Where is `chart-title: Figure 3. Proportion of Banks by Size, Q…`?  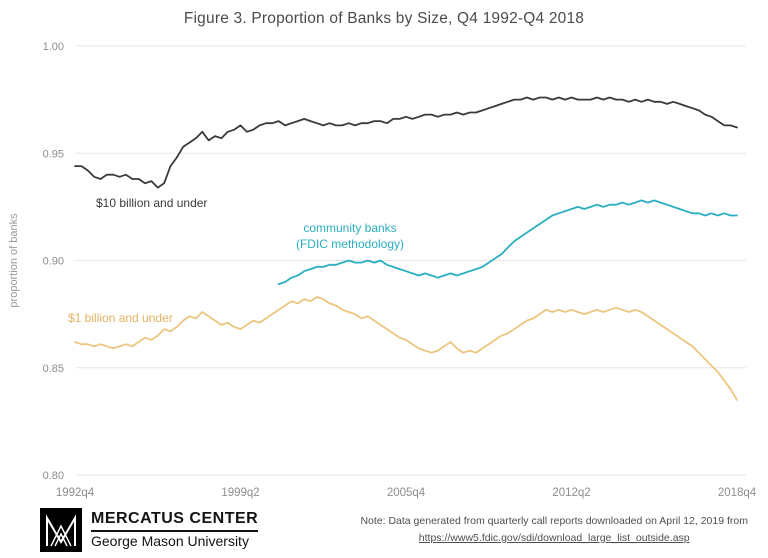 chart-title: Figure 3. Proportion of Banks by Size, Q… is located at coordinates (384, 18).